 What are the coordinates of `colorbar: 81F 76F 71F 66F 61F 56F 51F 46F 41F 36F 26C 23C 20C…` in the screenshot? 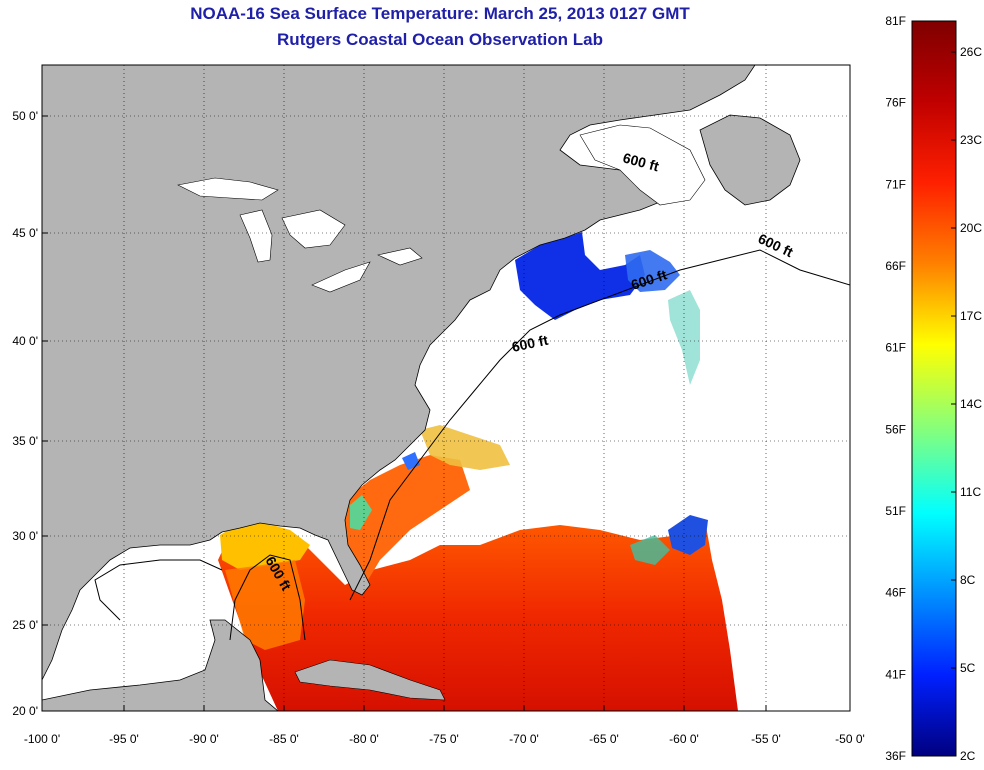 It's located at (933, 388).